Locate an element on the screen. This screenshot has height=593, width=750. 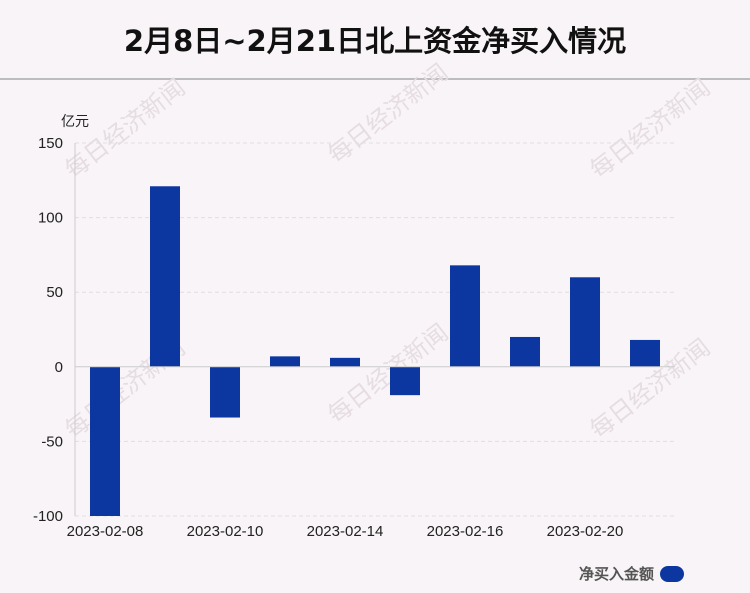
y-tick-label: 50 is located at coordinates (54, 292).